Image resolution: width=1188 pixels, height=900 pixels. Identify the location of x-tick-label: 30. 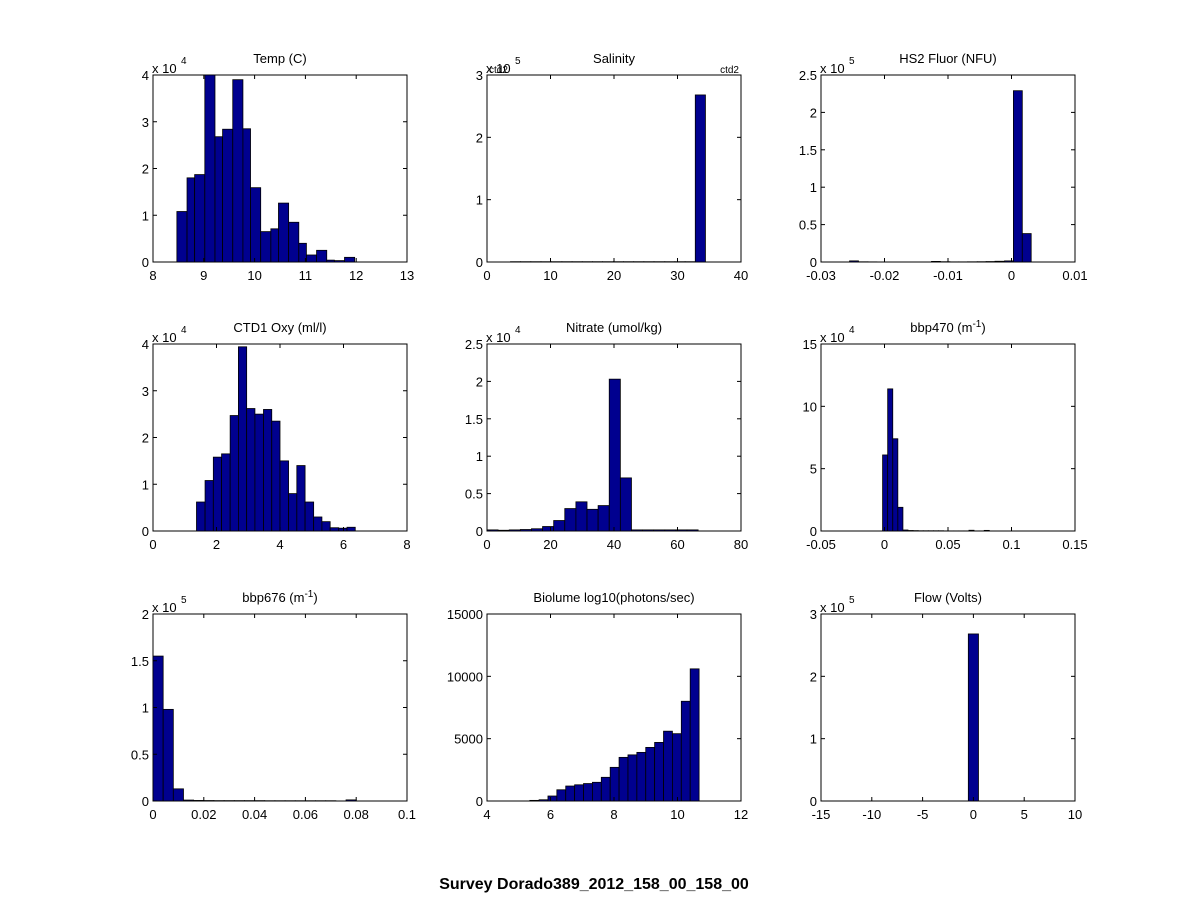
(677, 275).